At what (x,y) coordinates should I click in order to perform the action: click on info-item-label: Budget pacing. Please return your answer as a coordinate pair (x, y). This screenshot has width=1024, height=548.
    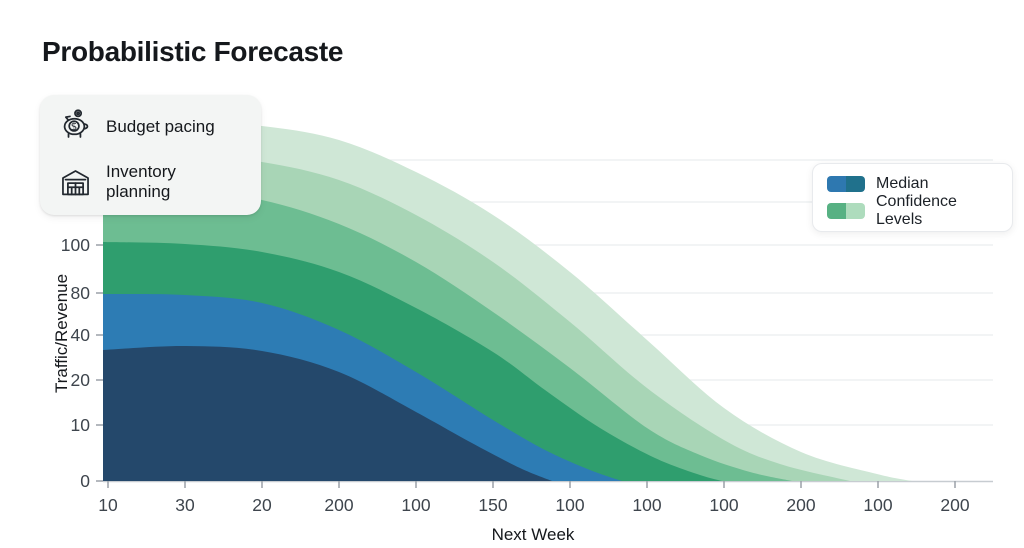
    Looking at the image, I should click on (160, 126).